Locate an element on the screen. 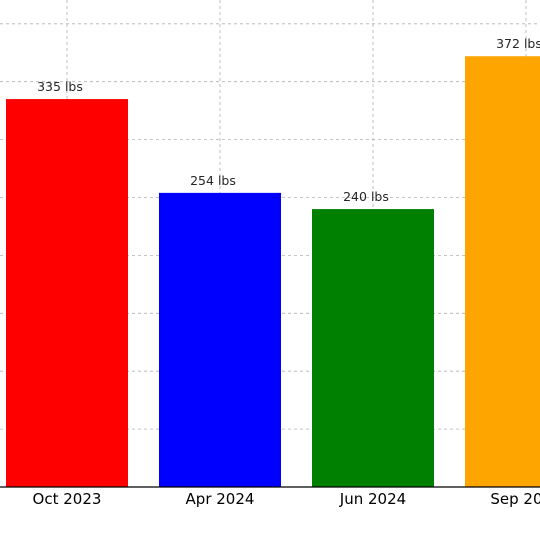 Image resolution: width=540 pixels, height=540 pixels. data-label: 240 lbs is located at coordinates (366, 196).